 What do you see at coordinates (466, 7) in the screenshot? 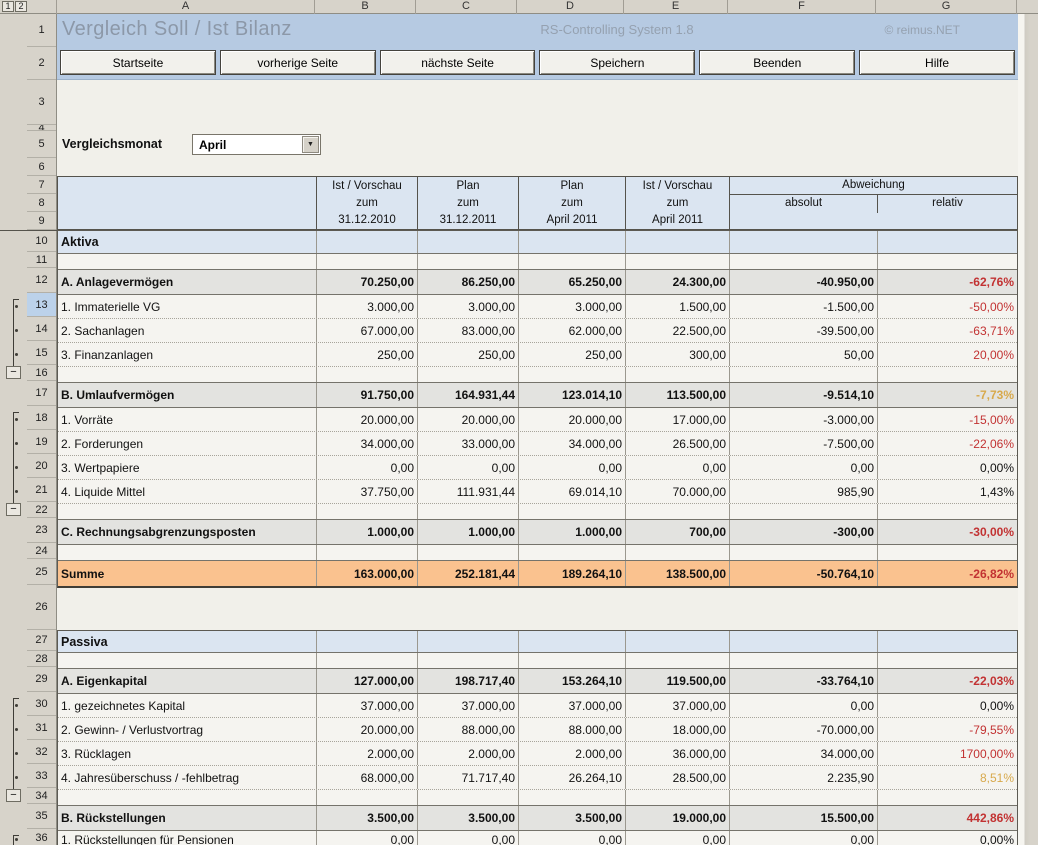
I see `column-header-C: C` at bounding box center [466, 7].